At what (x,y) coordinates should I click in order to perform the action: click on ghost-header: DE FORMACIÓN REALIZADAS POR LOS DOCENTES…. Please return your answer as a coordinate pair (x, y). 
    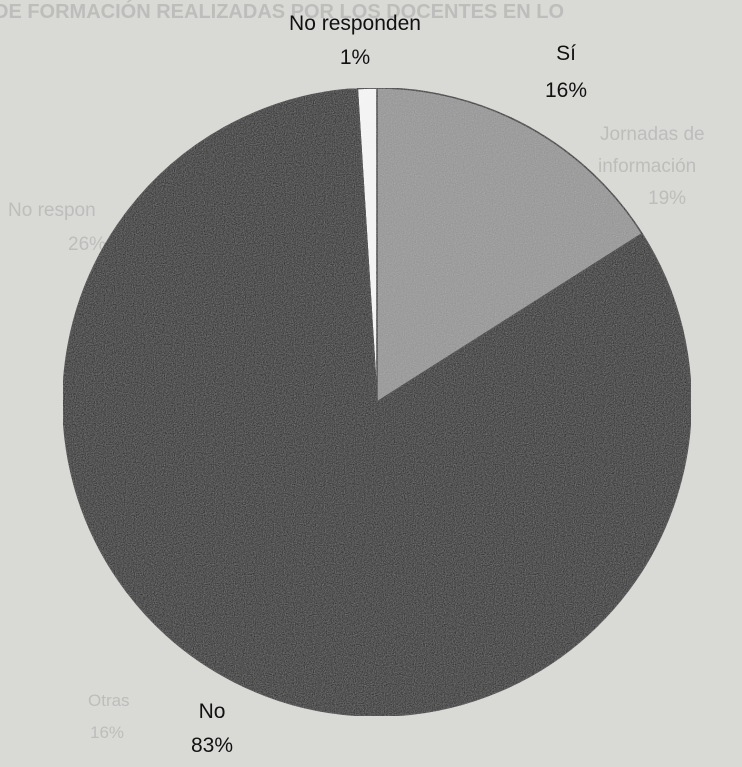
    Looking at the image, I should click on (282, 11).